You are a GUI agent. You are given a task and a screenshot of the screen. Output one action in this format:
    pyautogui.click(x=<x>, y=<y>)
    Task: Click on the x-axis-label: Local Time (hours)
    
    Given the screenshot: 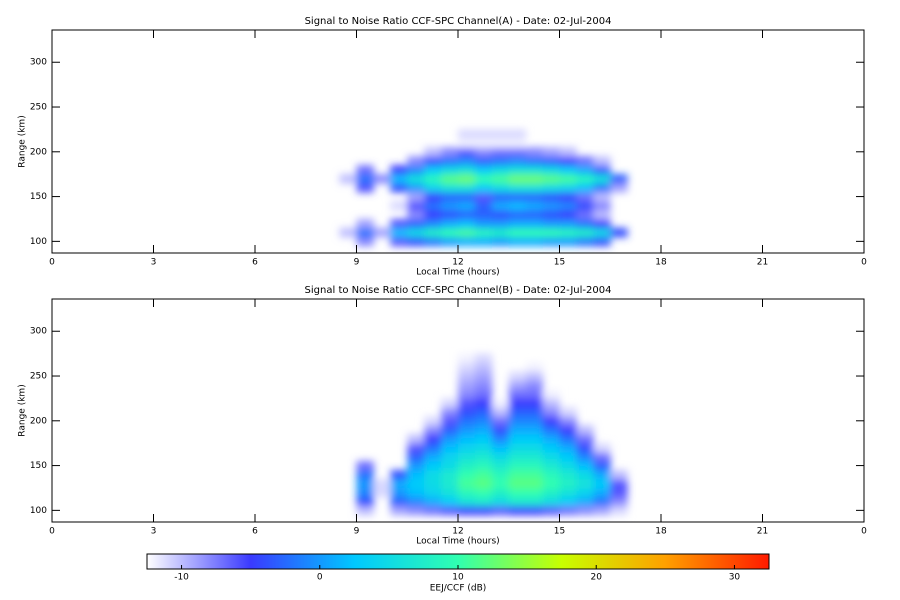 What is the action you would take?
    pyautogui.click(x=457, y=542)
    